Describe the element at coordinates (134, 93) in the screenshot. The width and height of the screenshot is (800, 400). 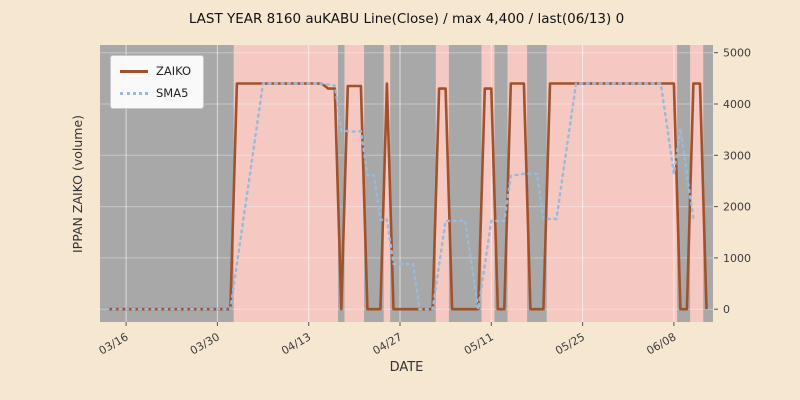
I see `sma5-line-swatch` at that location.